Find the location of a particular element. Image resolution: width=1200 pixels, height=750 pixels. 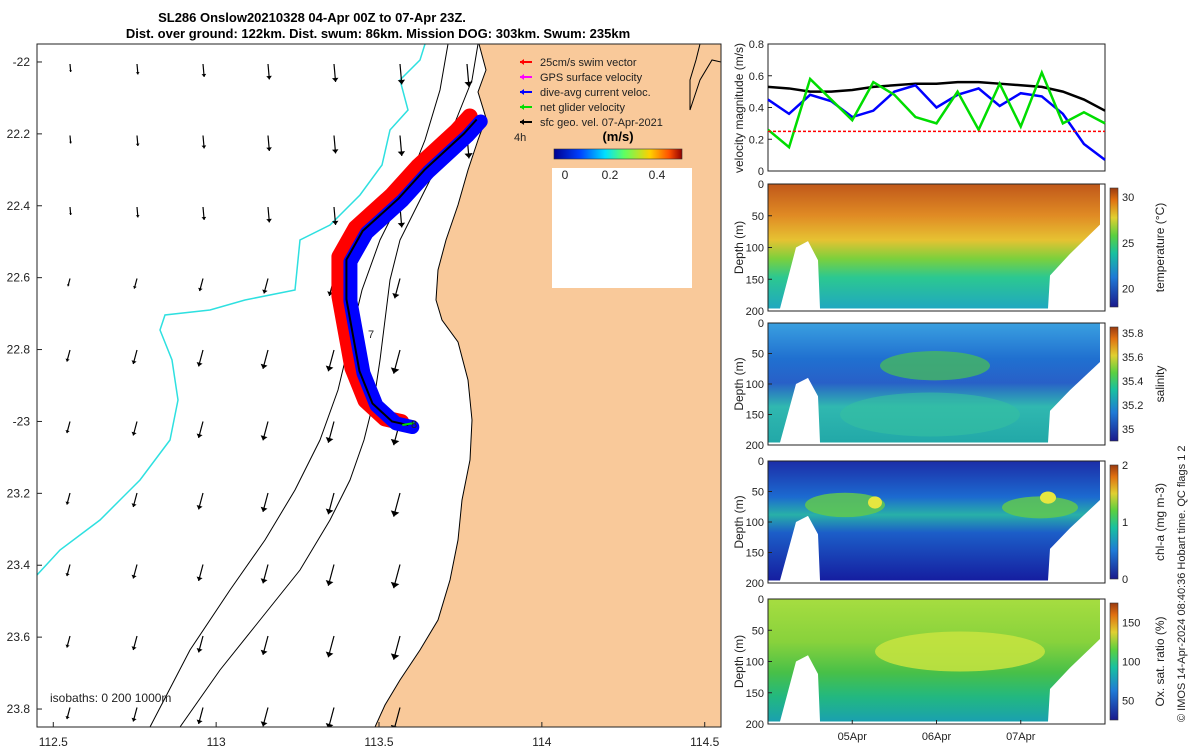

velocity-ytick-label: 0 is located at coordinates (761, 172).